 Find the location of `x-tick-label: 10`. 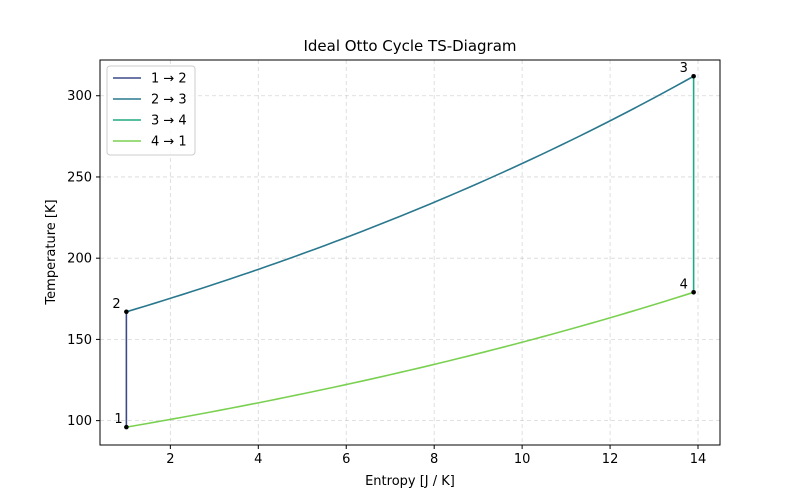

x-tick-label: 10 is located at coordinates (522, 459).